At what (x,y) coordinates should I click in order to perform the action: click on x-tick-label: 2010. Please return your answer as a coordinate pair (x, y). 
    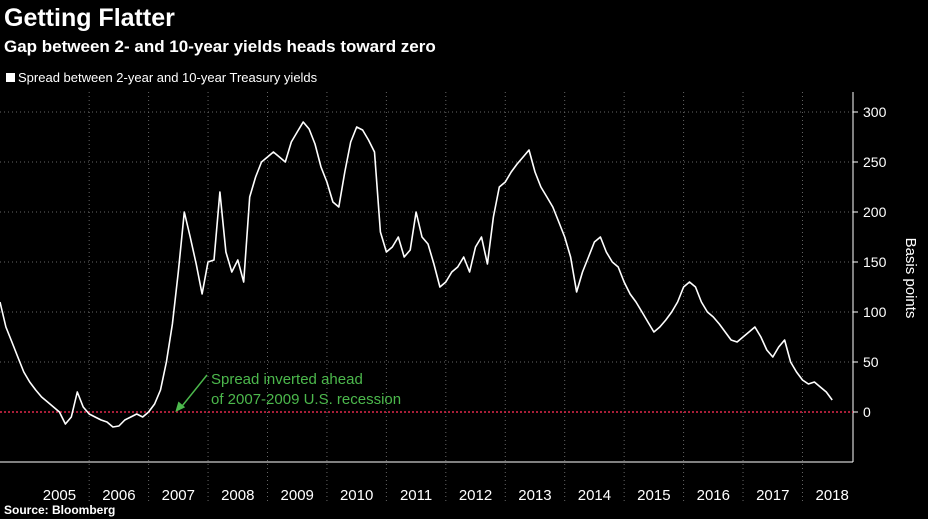
    Looking at the image, I should click on (356, 495).